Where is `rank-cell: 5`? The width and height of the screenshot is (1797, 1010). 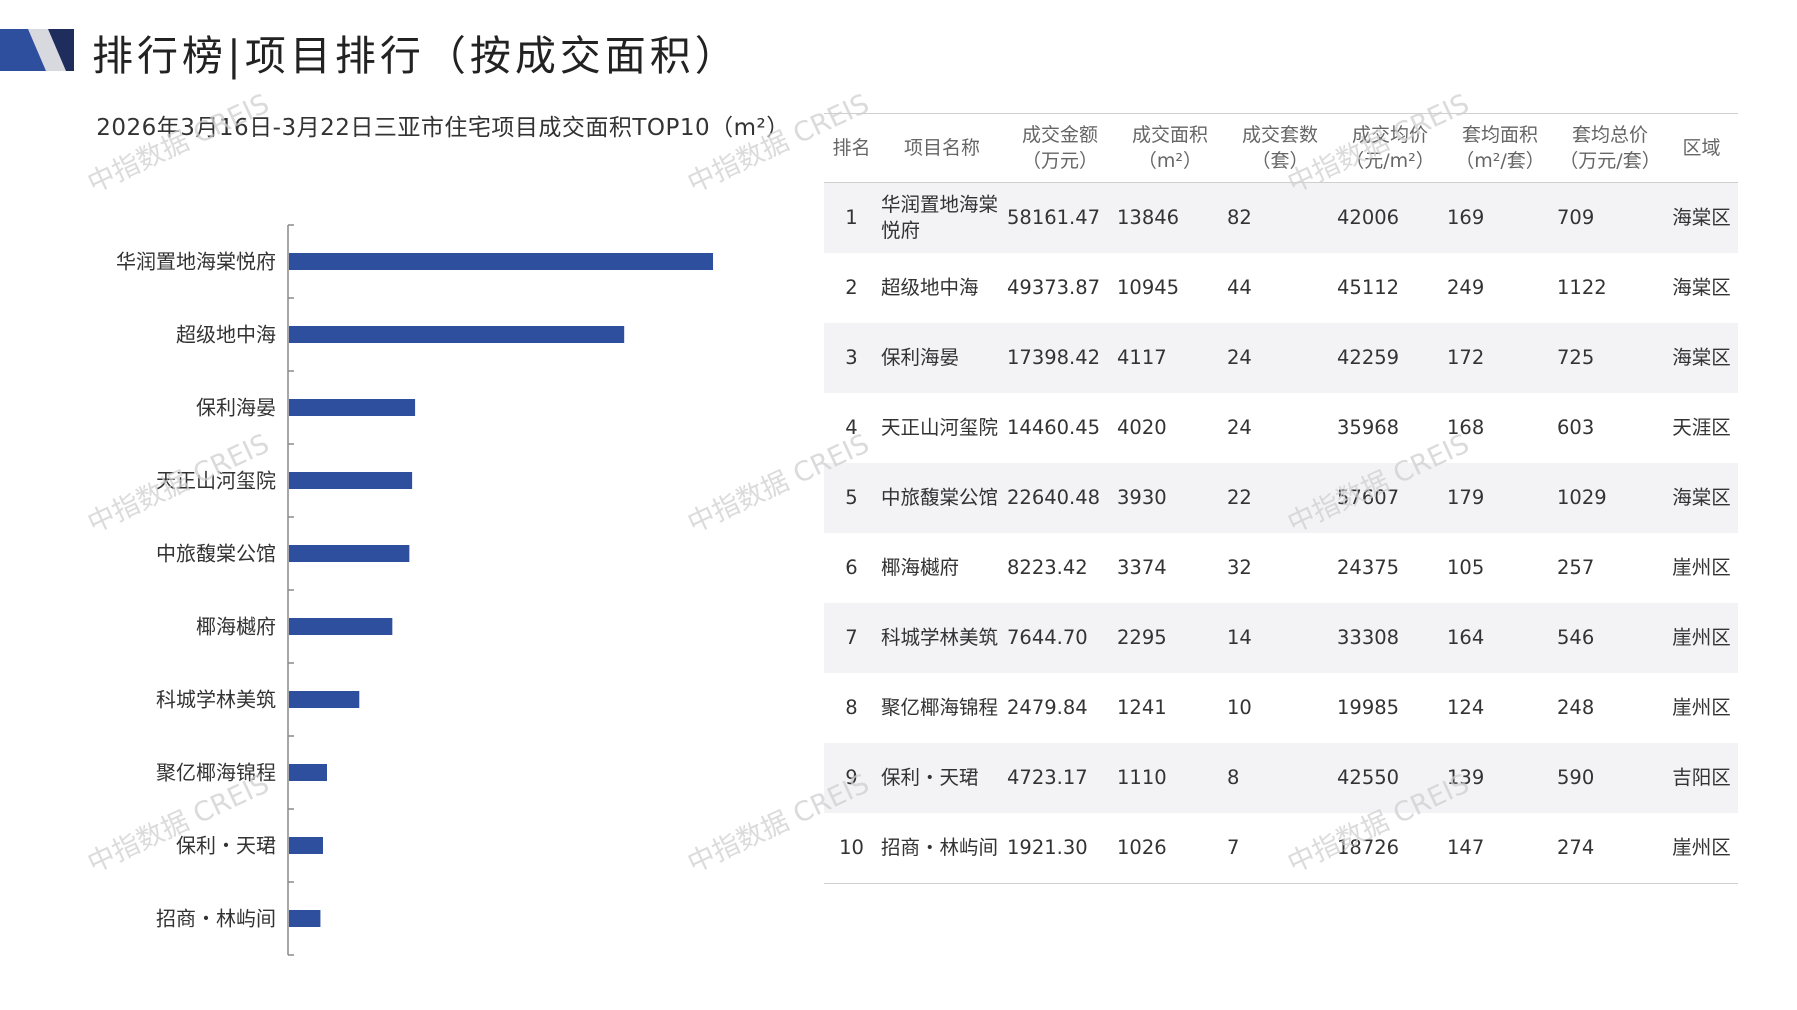
rank-cell: 5 is located at coordinates (851, 498).